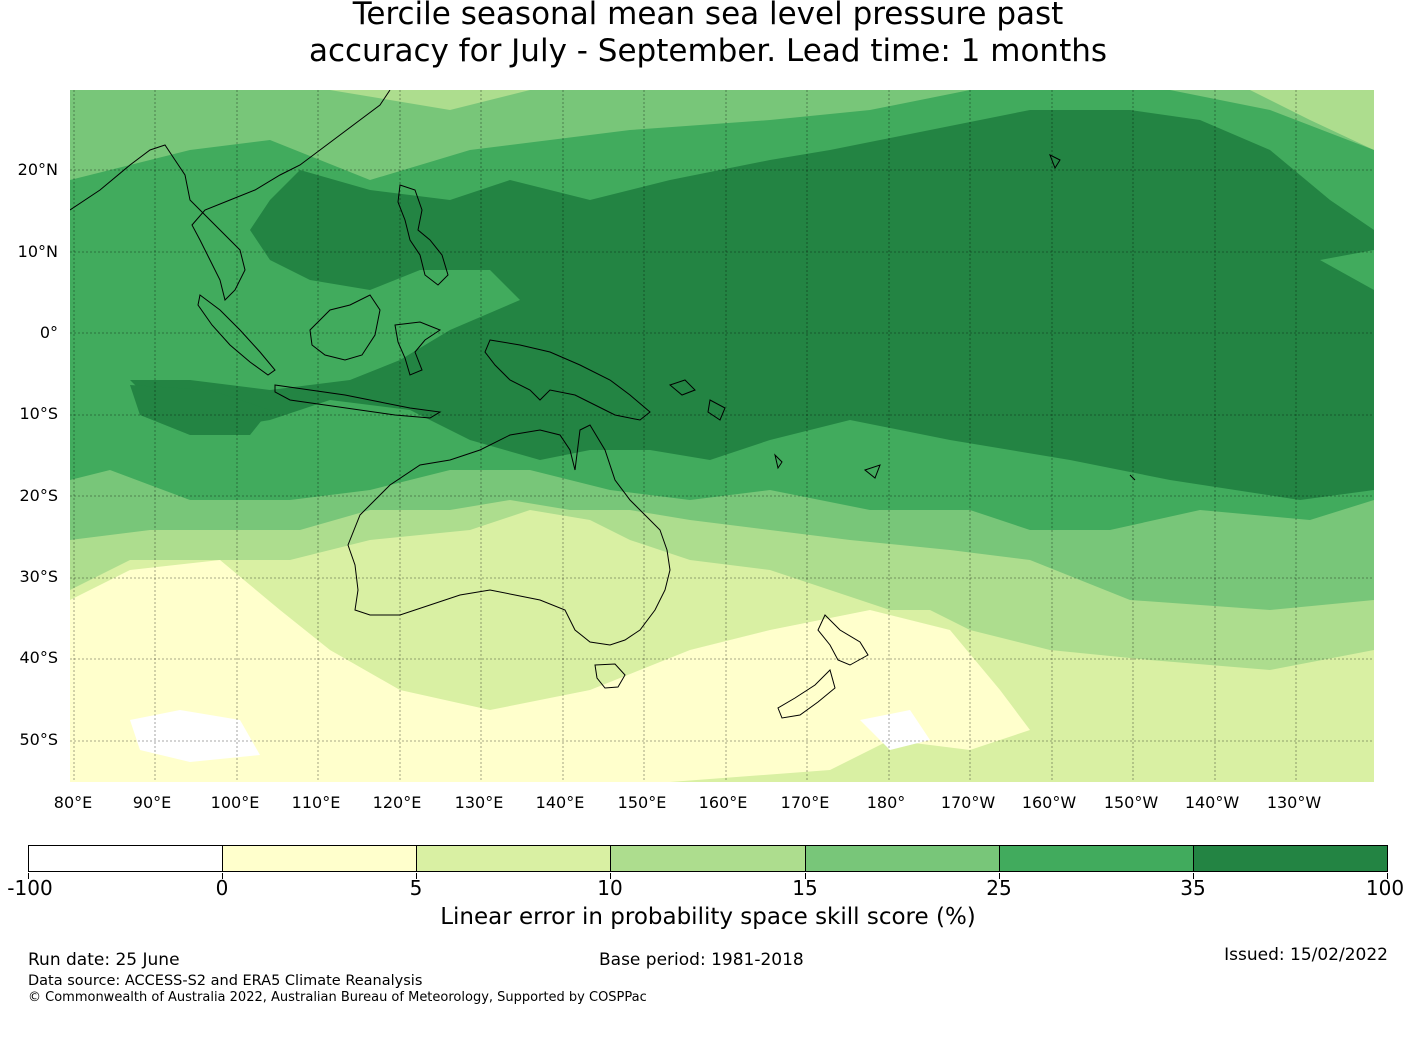 This screenshot has height=1050, width=1416. I want to click on skill-band-darkest-west, so click(200, 410).